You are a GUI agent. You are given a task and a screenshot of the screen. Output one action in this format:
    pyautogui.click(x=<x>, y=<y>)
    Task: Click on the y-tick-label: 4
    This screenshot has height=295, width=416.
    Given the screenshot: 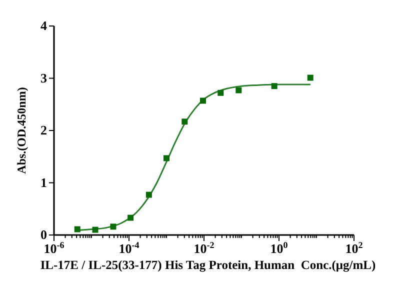 What is the action you would take?
    pyautogui.click(x=44, y=25)
    